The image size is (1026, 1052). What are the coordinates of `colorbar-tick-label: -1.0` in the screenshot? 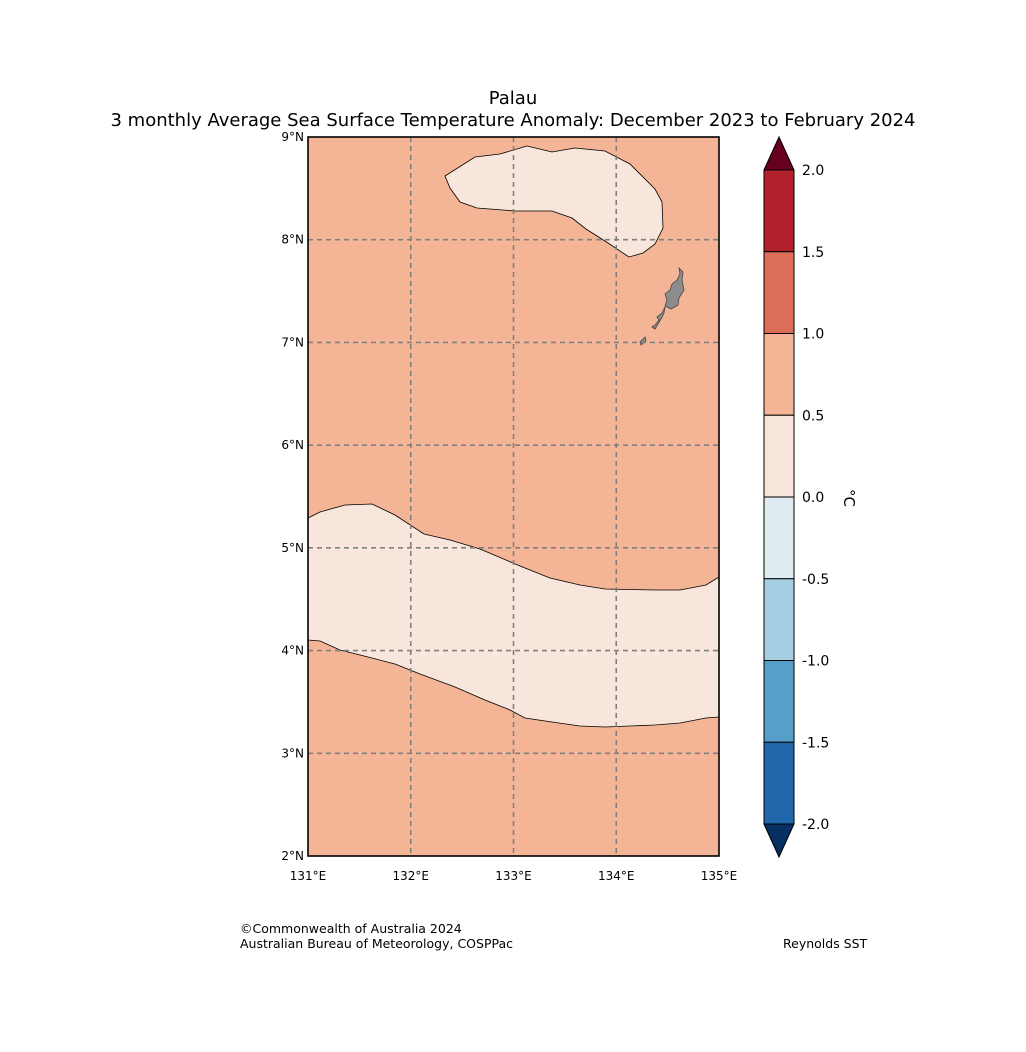 It's located at (815, 662).